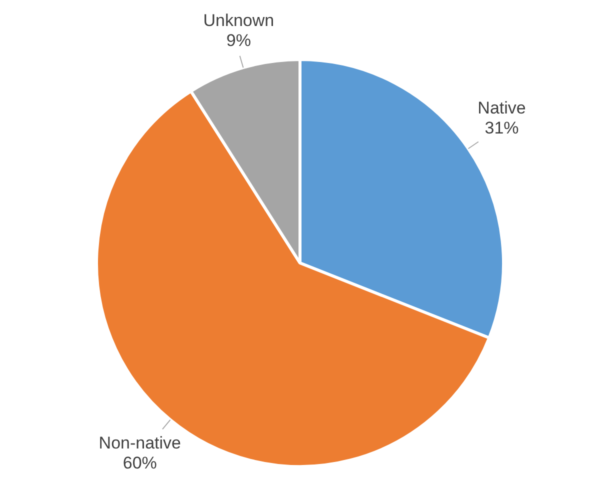 The width and height of the screenshot is (592, 494). What do you see at coordinates (139, 462) in the screenshot?
I see `data-label: 60%` at bounding box center [139, 462].